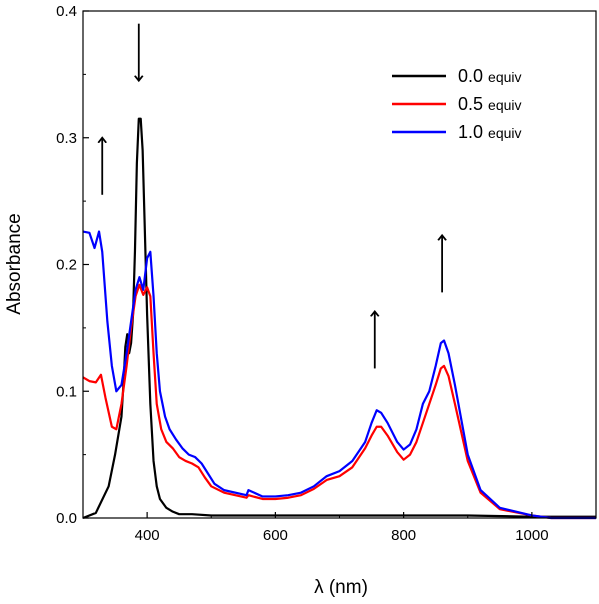  What do you see at coordinates (66, 11) in the screenshot?
I see `y-tick-label: 0.4` at bounding box center [66, 11].